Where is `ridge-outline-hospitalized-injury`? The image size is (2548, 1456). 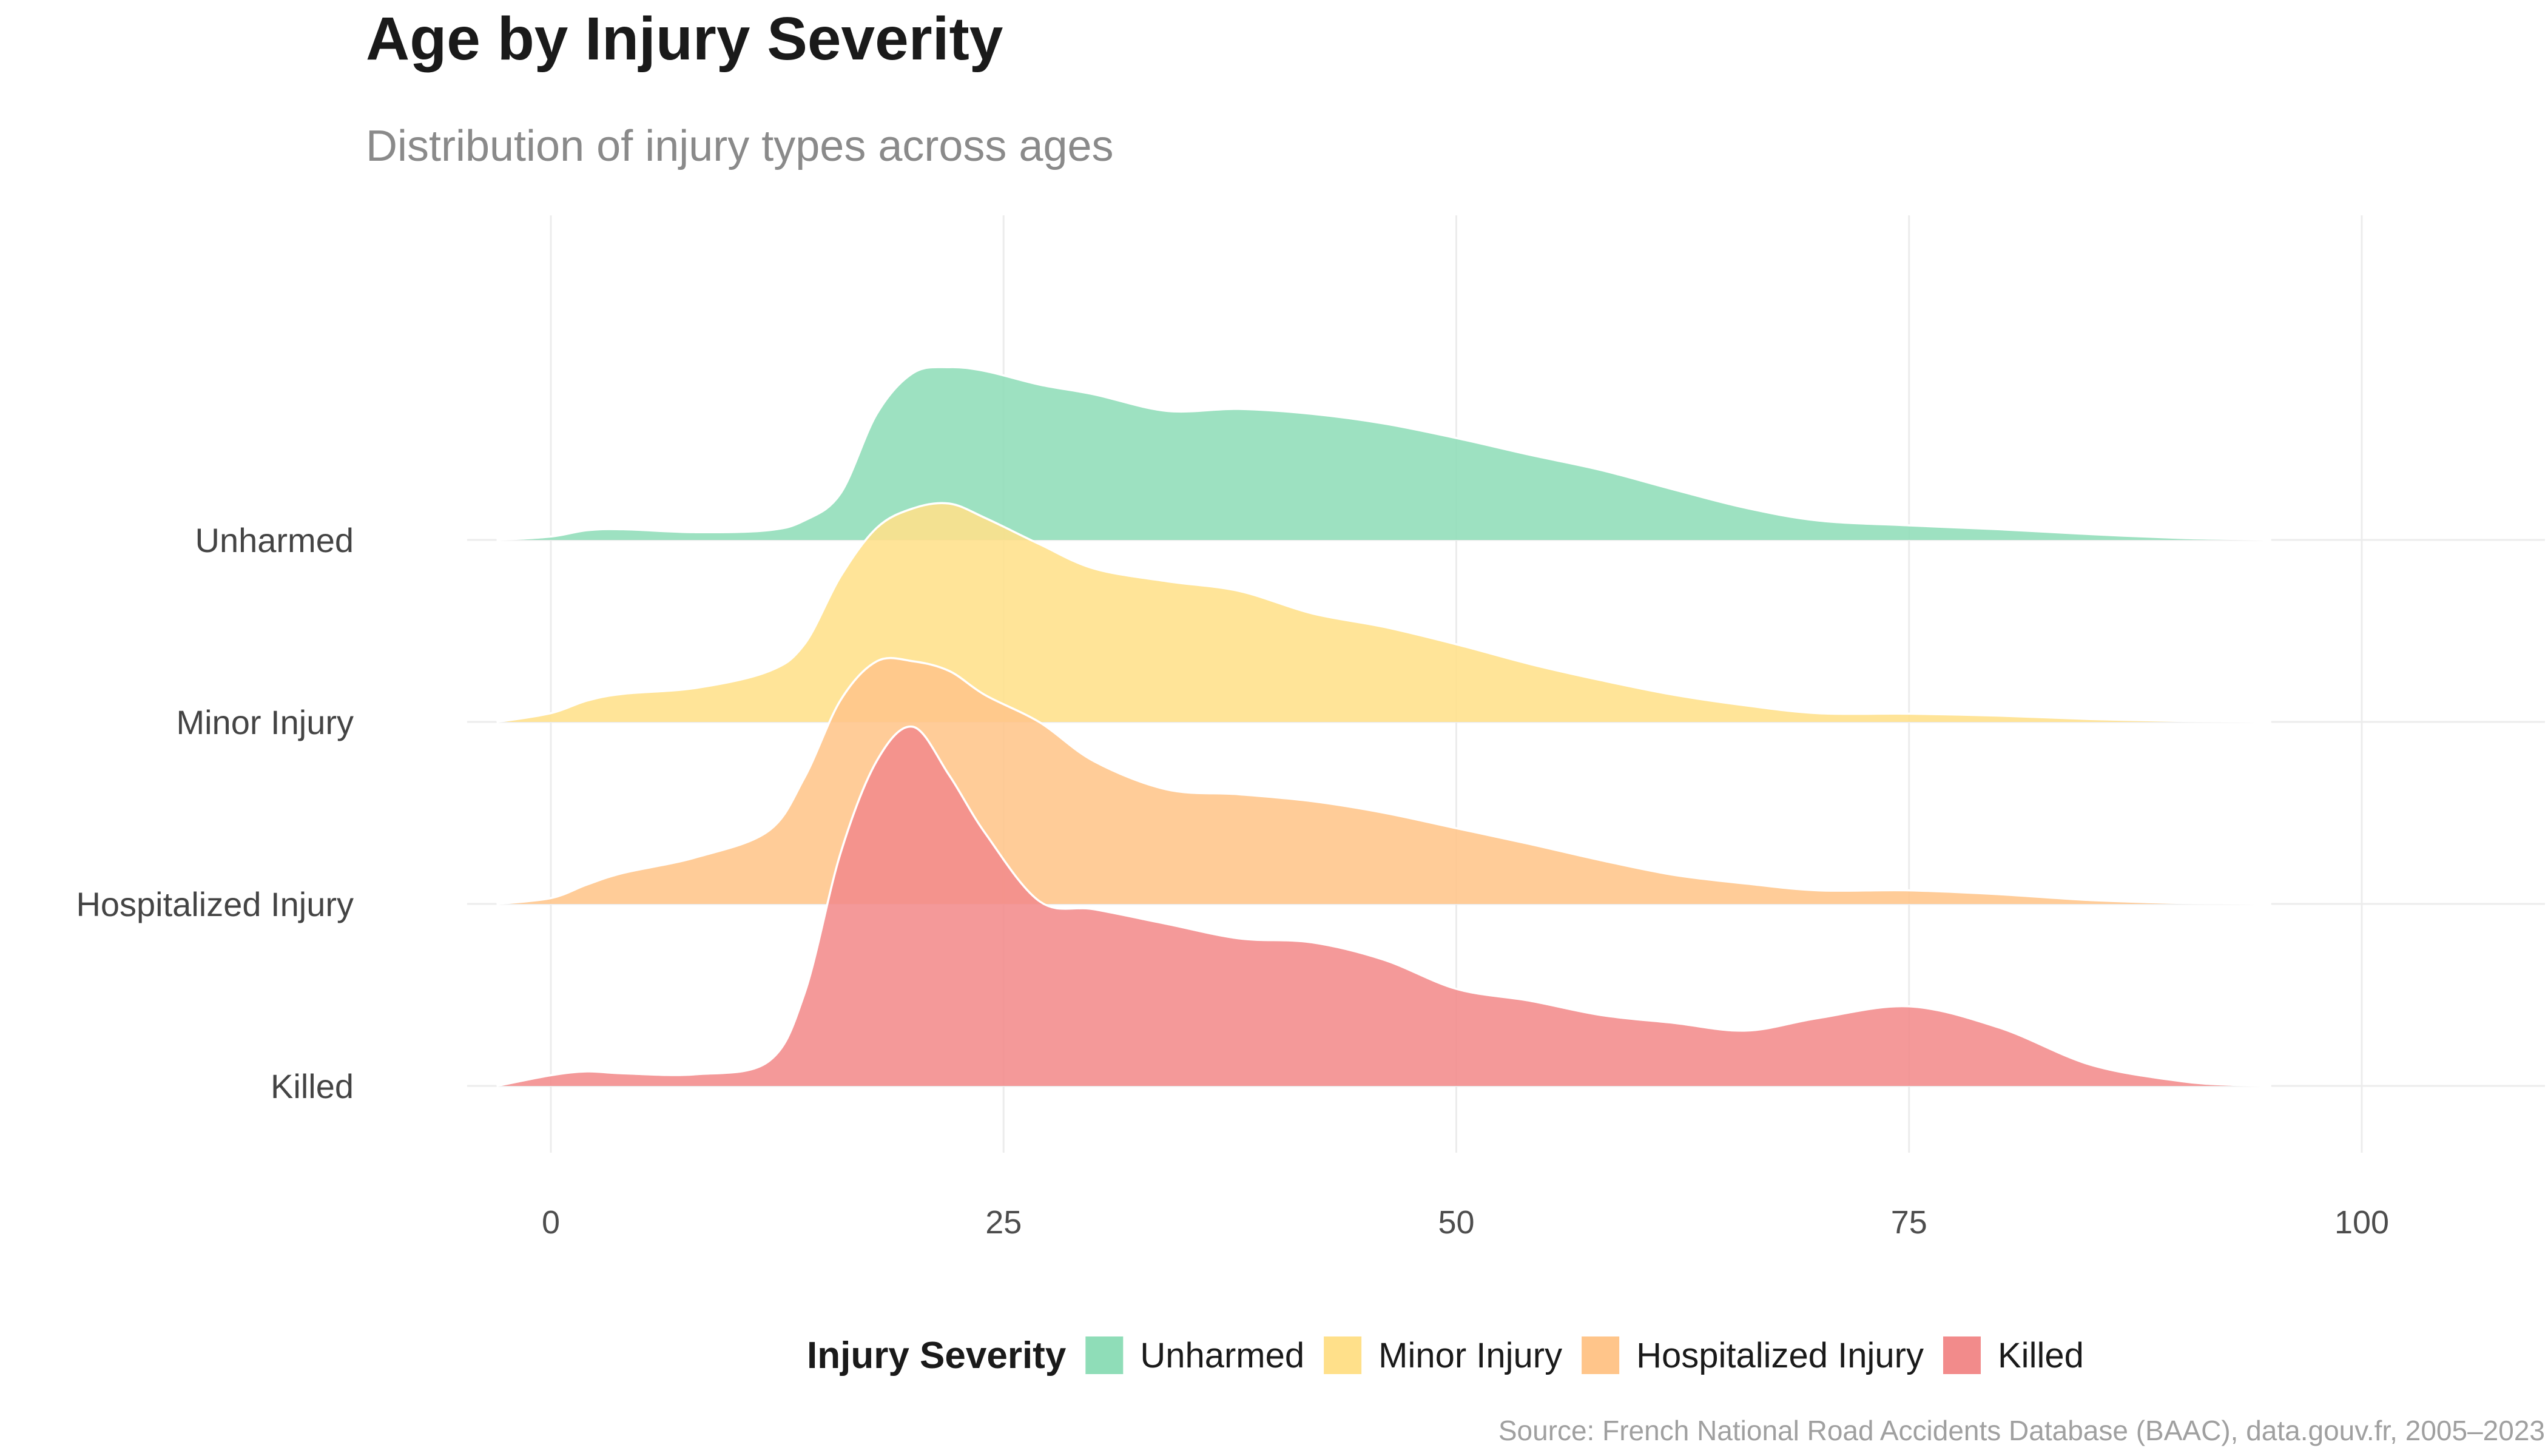 ridge-outline-hospitalized-injury is located at coordinates (1383, 780).